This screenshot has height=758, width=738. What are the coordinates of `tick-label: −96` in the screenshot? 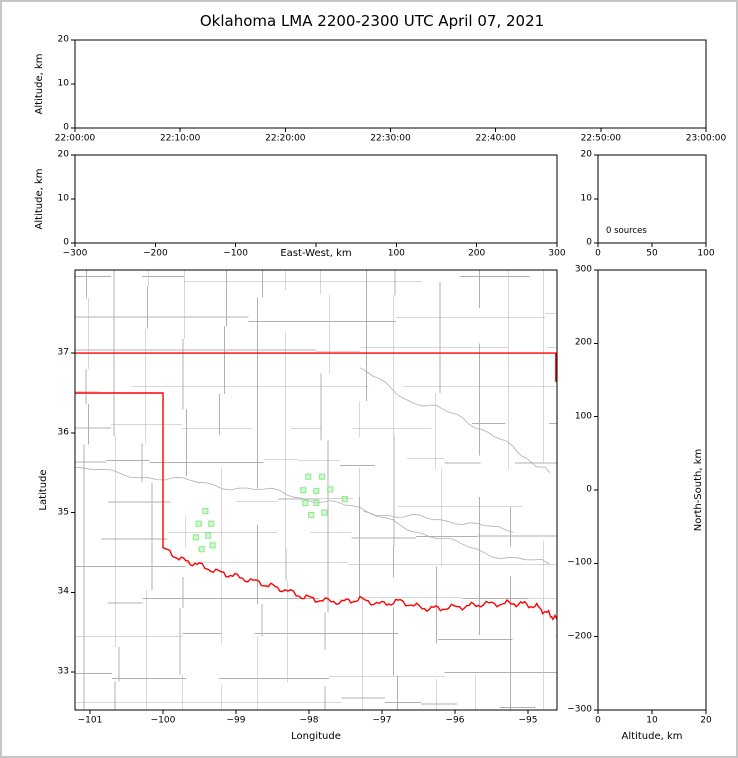 It's located at (455, 720).